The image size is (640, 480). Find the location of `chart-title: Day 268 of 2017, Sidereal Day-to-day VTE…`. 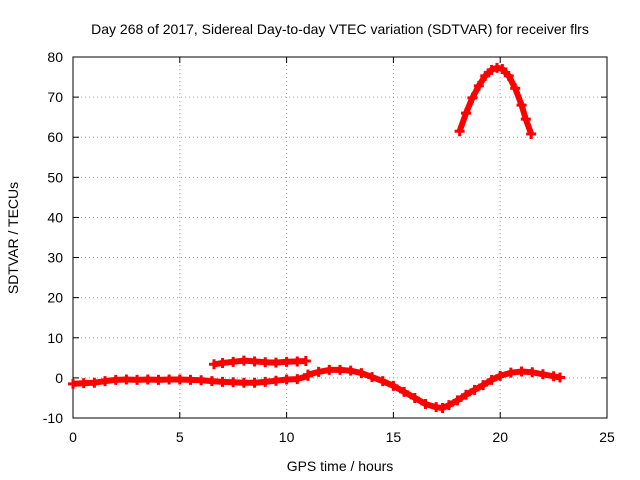

chart-title: Day 268 of 2017, Sidereal Day-to-day VTE… is located at coordinates (340, 29).